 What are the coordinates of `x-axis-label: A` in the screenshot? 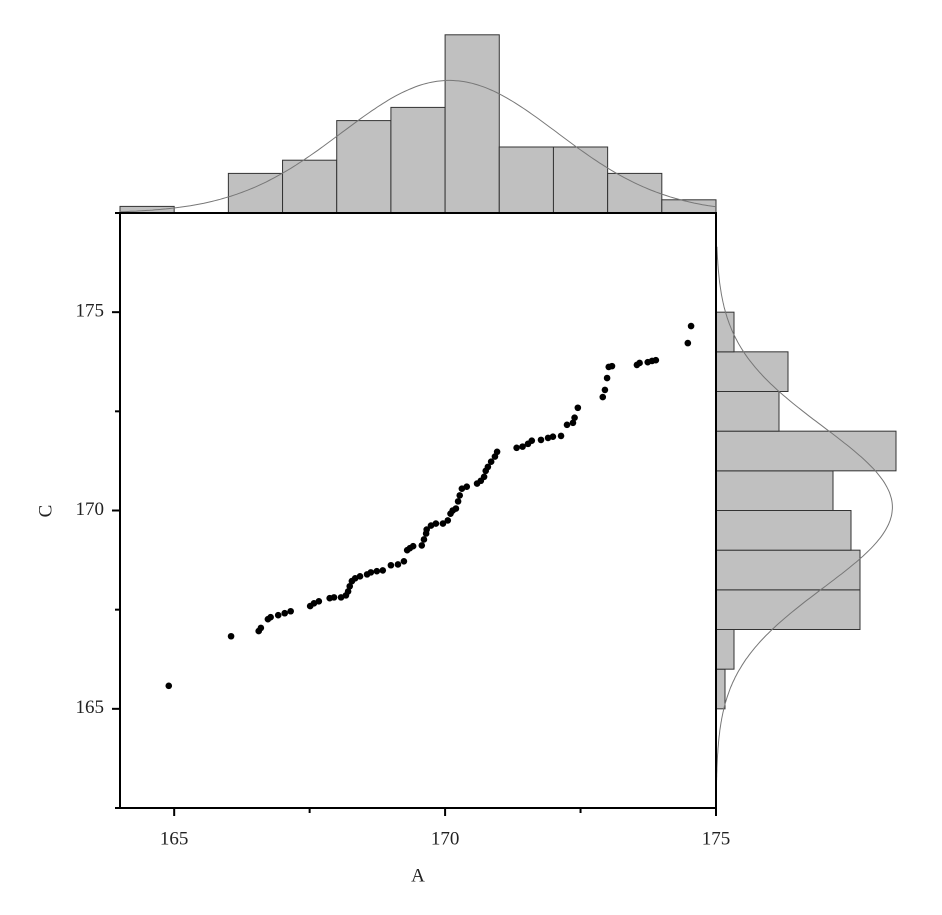 It's located at (418, 875).